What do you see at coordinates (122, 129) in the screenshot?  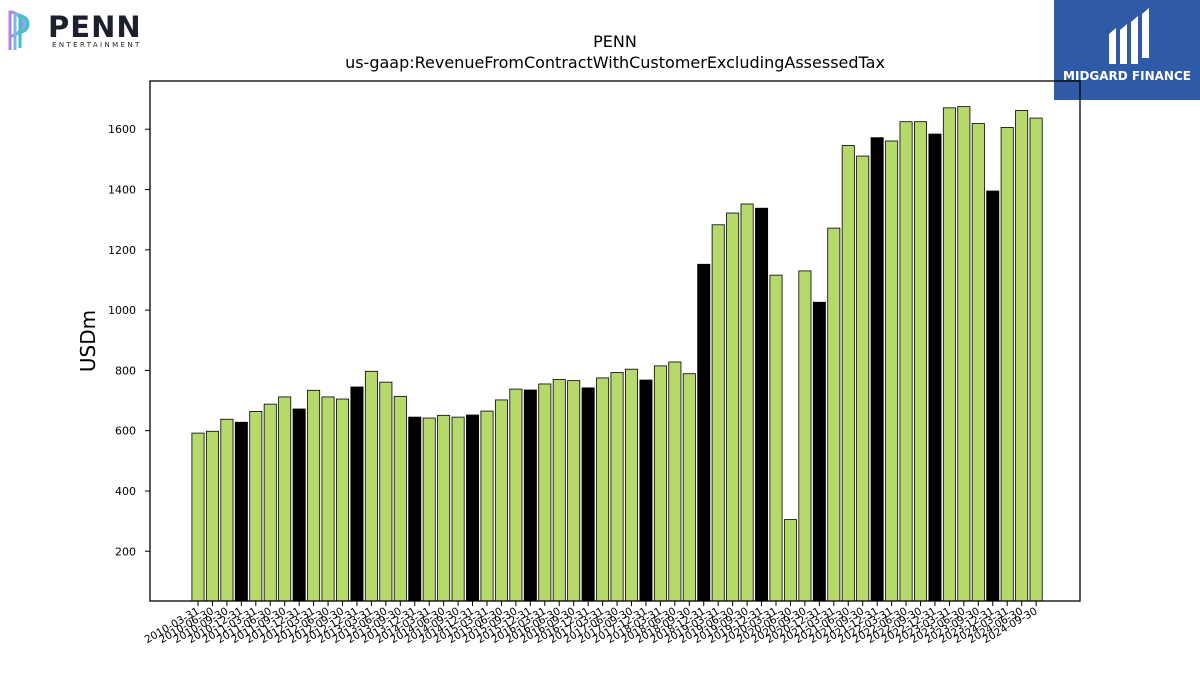 I see `y-tick-label: 1600` at bounding box center [122, 129].